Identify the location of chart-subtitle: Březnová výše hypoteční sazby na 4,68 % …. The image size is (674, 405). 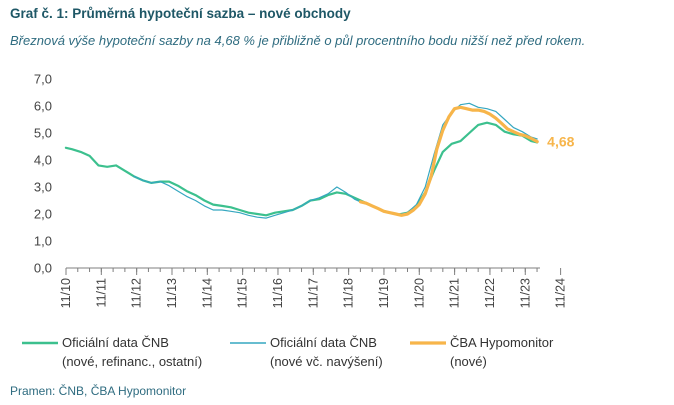
(298, 40).